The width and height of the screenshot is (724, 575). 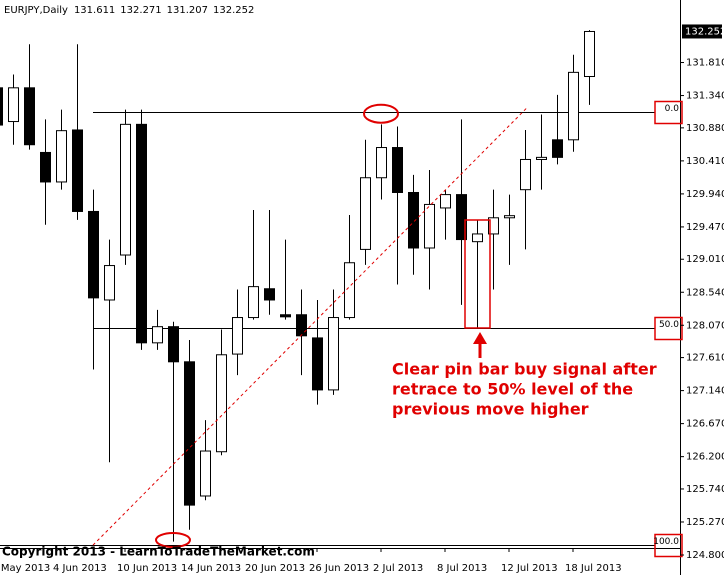 What do you see at coordinates (705, 128) in the screenshot?
I see `y-tick-label: 130.880` at bounding box center [705, 128].